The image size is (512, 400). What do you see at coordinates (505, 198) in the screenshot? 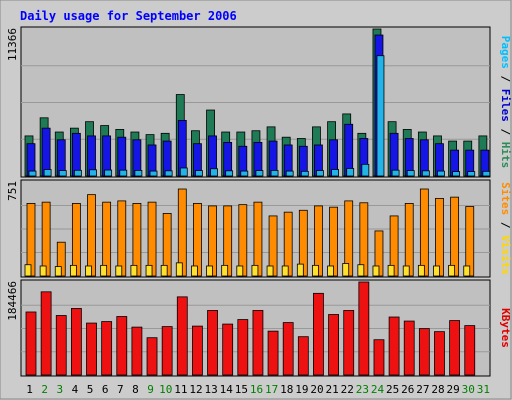
I see `axis-label-part-0: Sites` at bounding box center [505, 198].